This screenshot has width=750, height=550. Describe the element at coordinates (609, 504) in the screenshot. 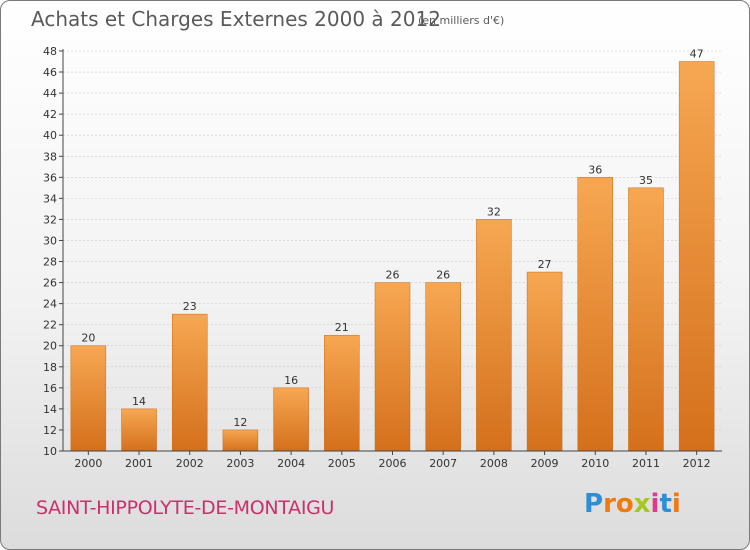

I see `logo-letter: r` at that location.